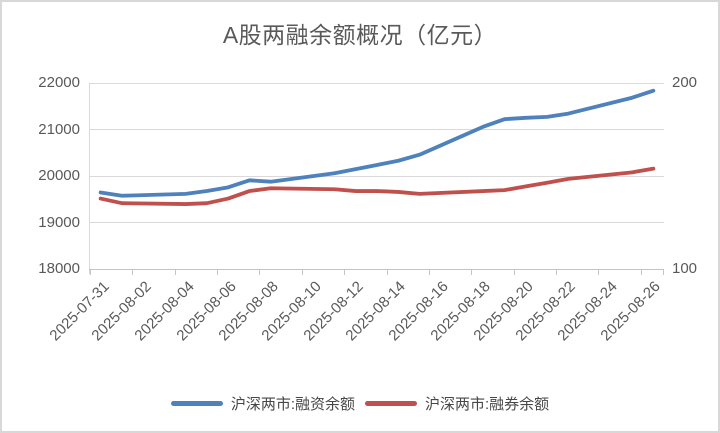 This screenshot has width=720, height=433. Describe the element at coordinates (292, 404) in the screenshot. I see `legend-label: 沪深两市:融资余额` at that location.